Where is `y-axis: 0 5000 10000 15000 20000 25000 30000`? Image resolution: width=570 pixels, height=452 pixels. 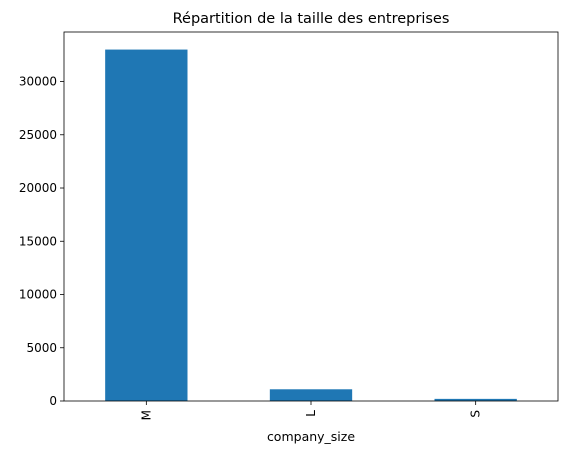 y-axis: 0 5000 10000 15000 20000 25000 30000 is located at coordinates (41, 241).